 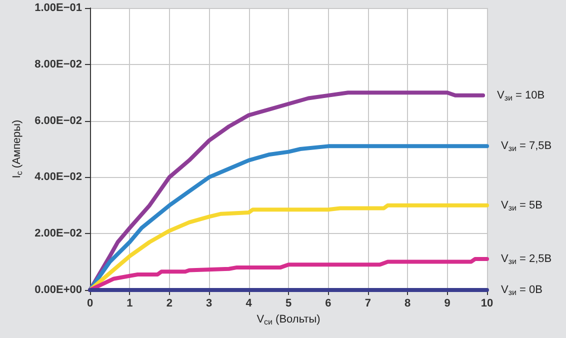 I want to click on y-axis-title: Ic (Амперы), so click(x=17, y=149).